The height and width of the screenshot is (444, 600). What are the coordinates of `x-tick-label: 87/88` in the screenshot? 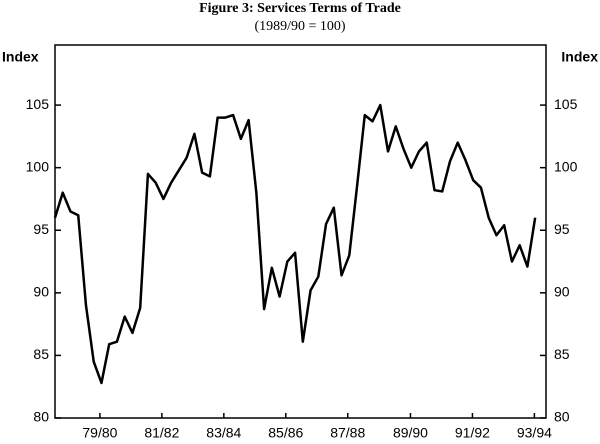 It's located at (347, 433).